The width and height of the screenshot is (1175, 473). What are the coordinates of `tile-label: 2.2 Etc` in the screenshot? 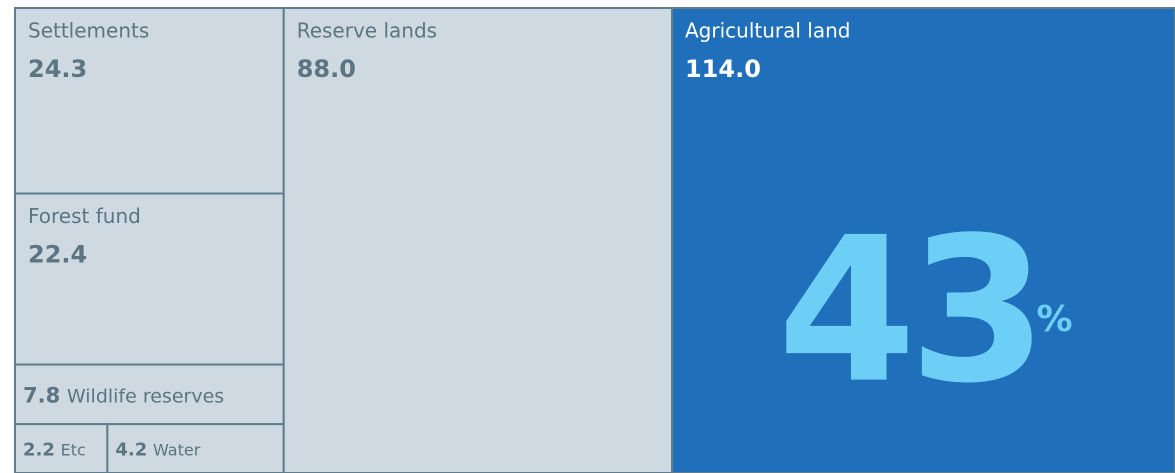 It's located at (54, 450).